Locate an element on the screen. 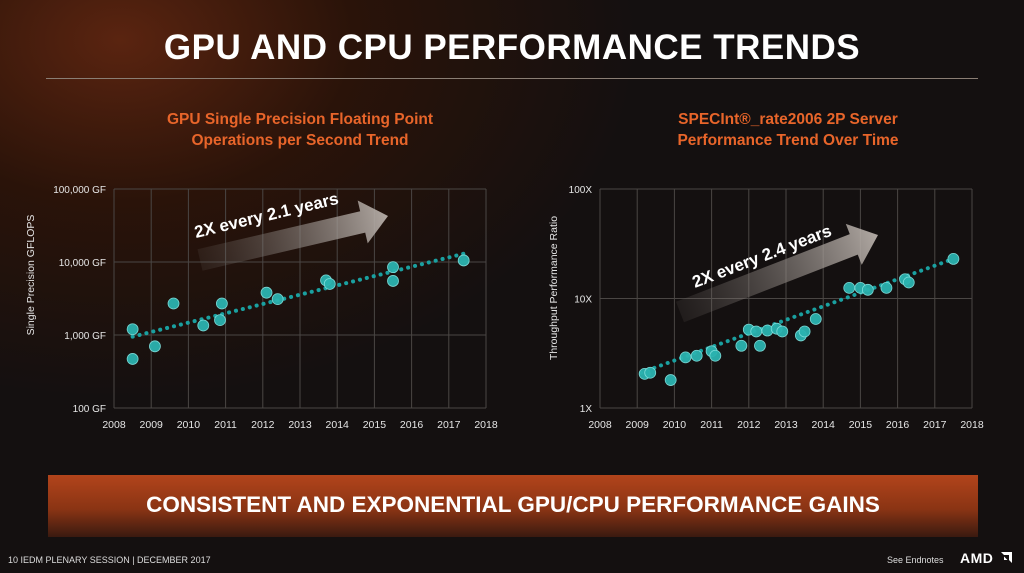 This screenshot has height=573, width=1024. cpu-xtick-label: 2013 is located at coordinates (786, 425).